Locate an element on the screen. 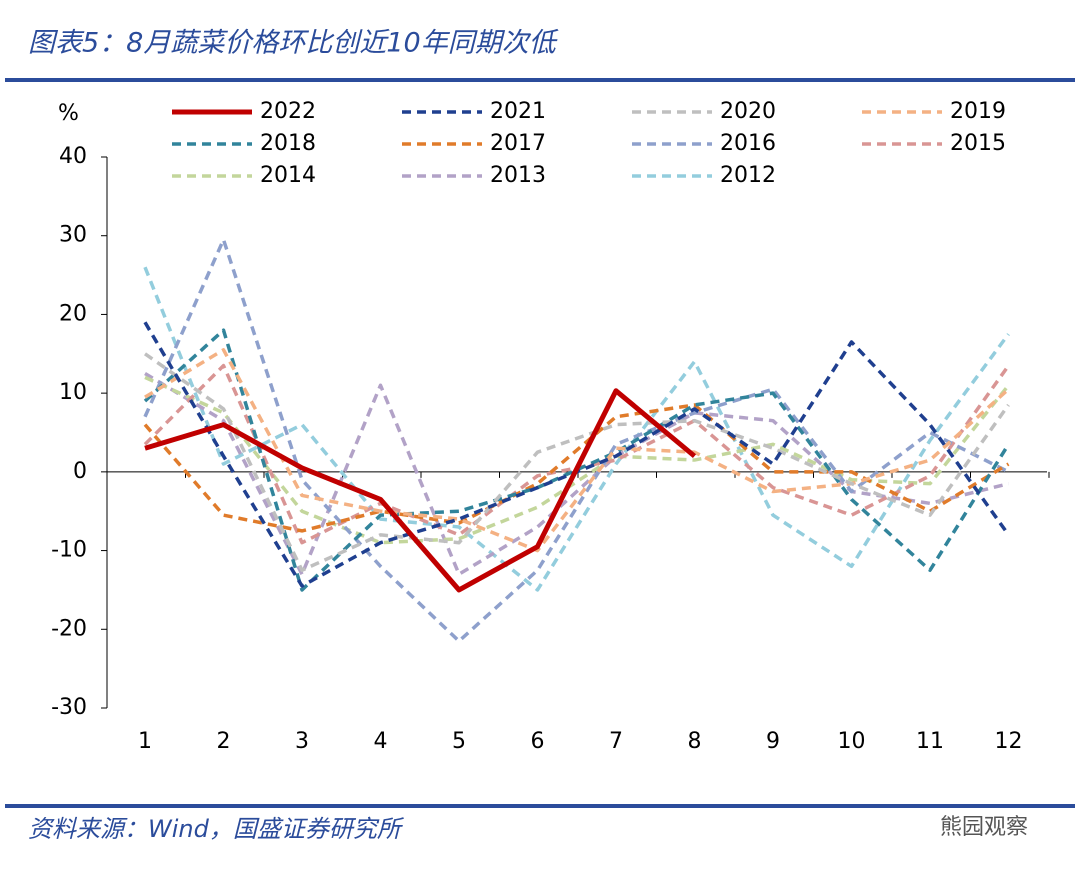 This screenshot has width=1080, height=874. legend-label: 2020 is located at coordinates (748, 111).